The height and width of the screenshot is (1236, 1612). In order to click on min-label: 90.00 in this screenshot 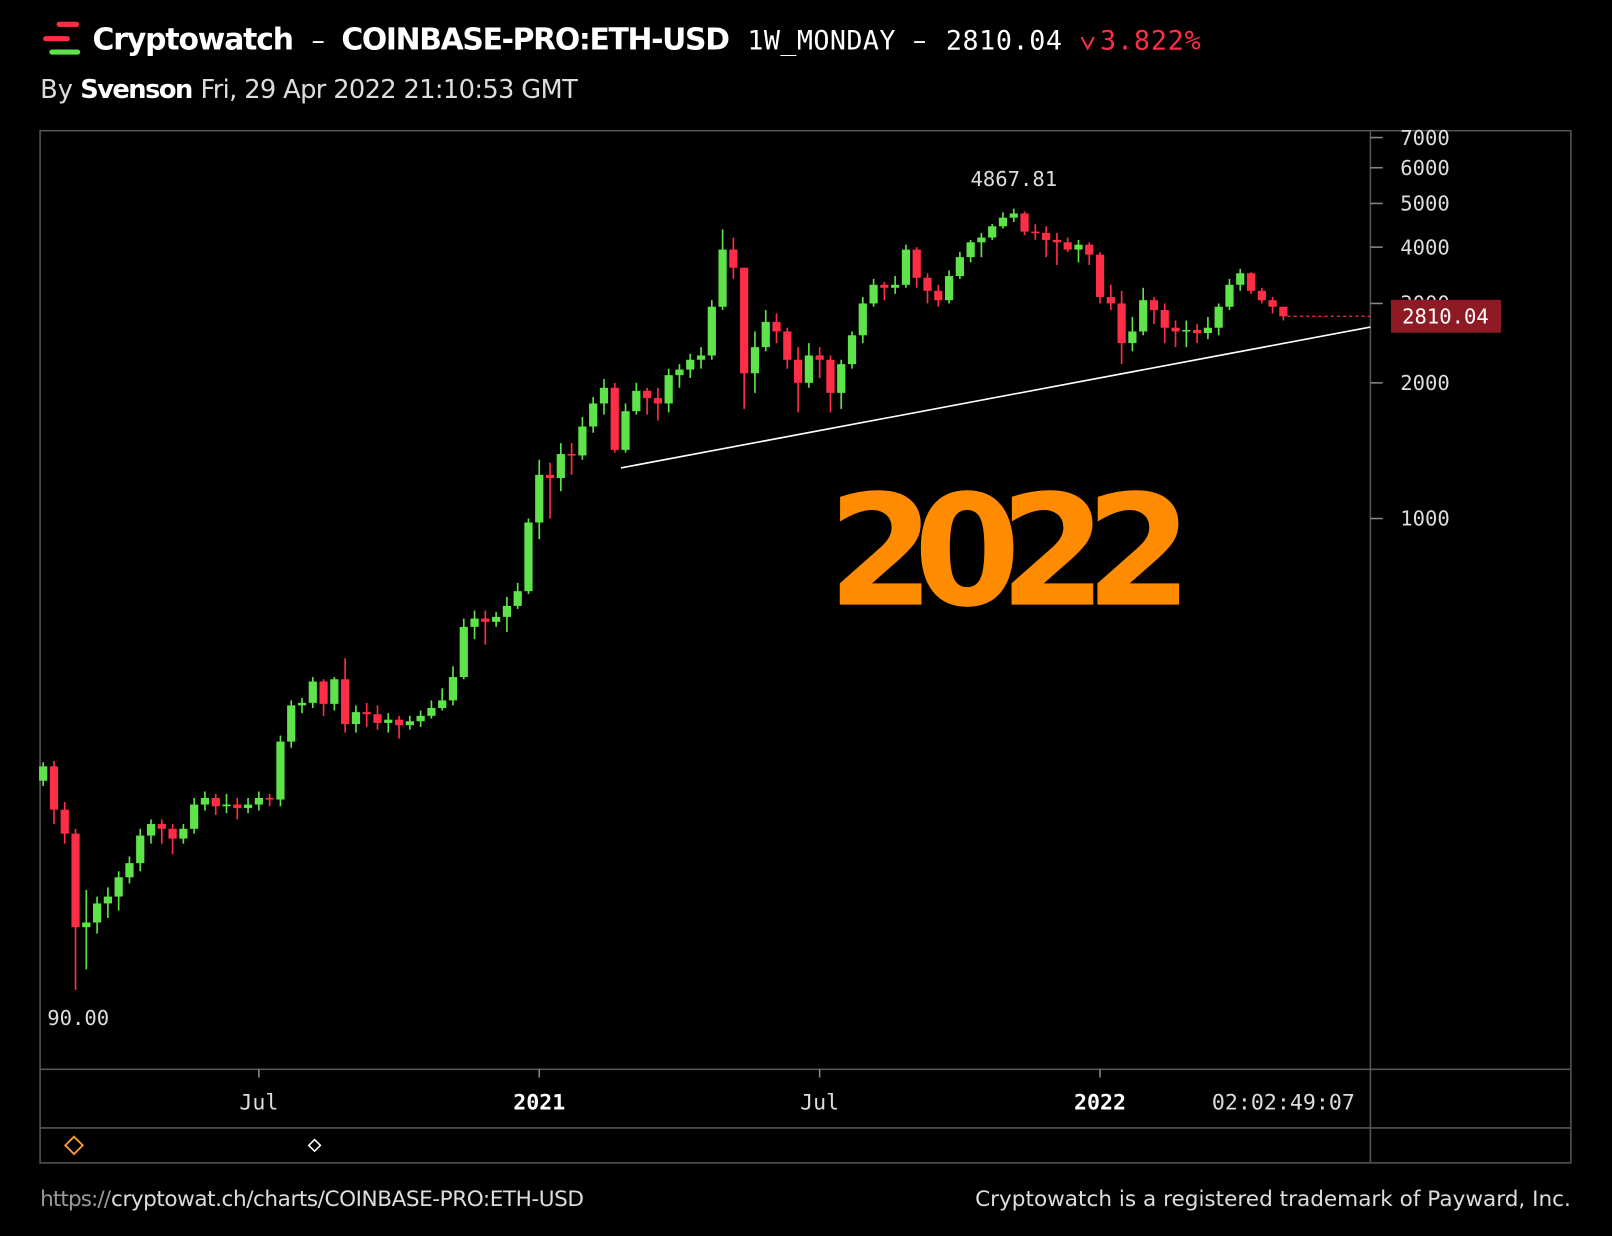, I will do `click(78, 1018)`.